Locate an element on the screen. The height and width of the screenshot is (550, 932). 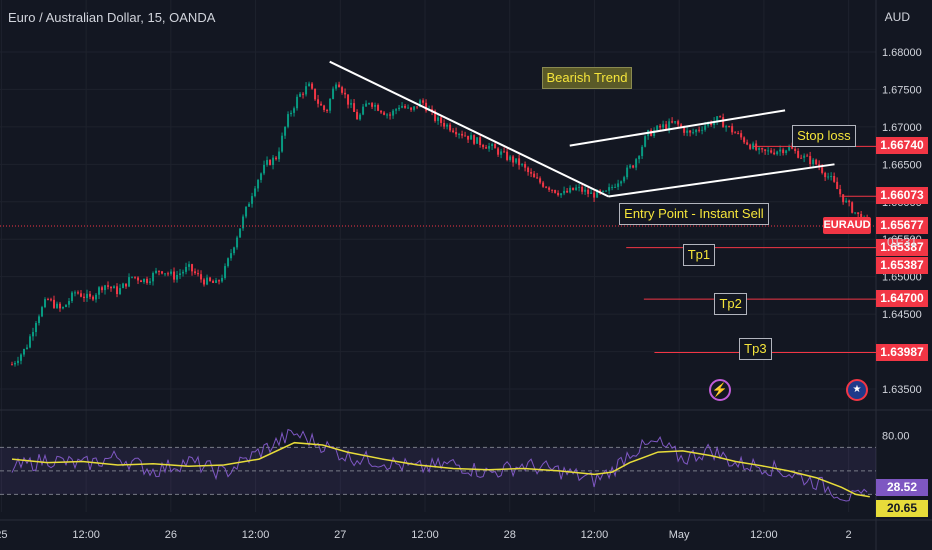
extra-price-tag: 1.65387 is located at coordinates (902, 265).